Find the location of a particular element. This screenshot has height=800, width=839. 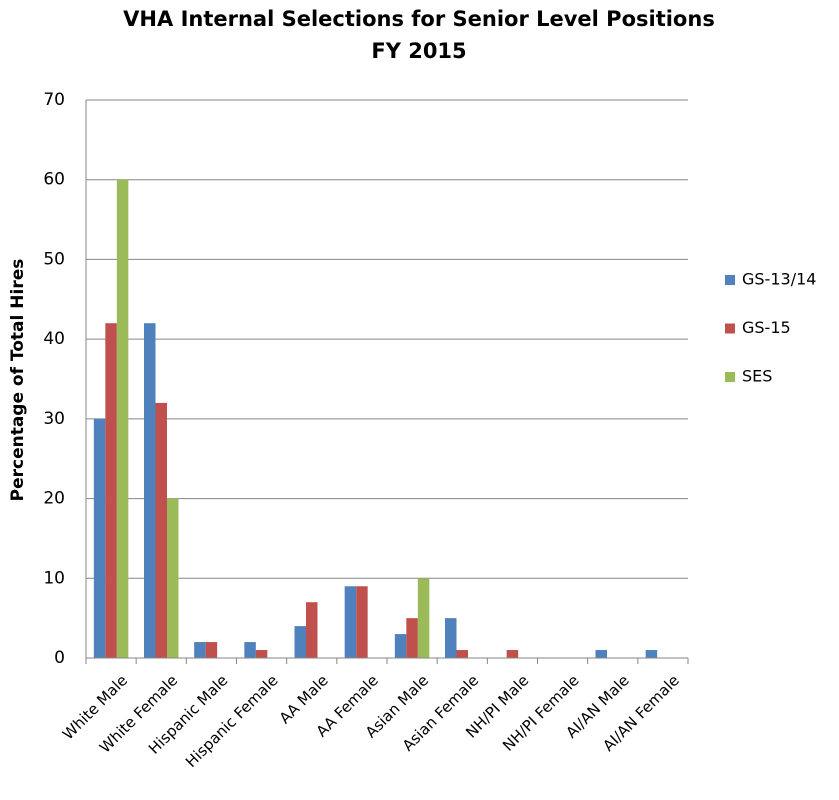

legend-label: GS-15 is located at coordinates (766, 327).